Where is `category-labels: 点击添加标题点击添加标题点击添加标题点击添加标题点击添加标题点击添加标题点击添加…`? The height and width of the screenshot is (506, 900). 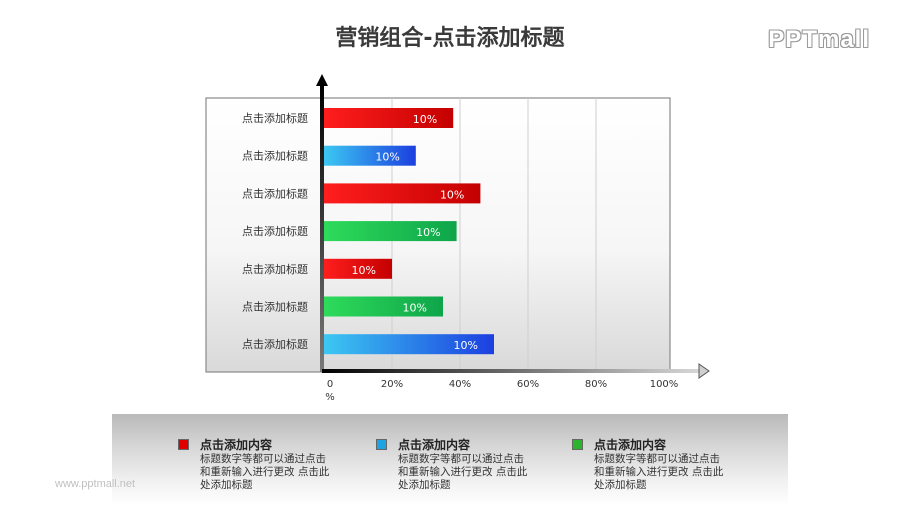
category-labels: 点击添加标题点击添加标题点击添加标题点击添加标题点击添加标题点击添加标题点击添加… is located at coordinates (275, 231).